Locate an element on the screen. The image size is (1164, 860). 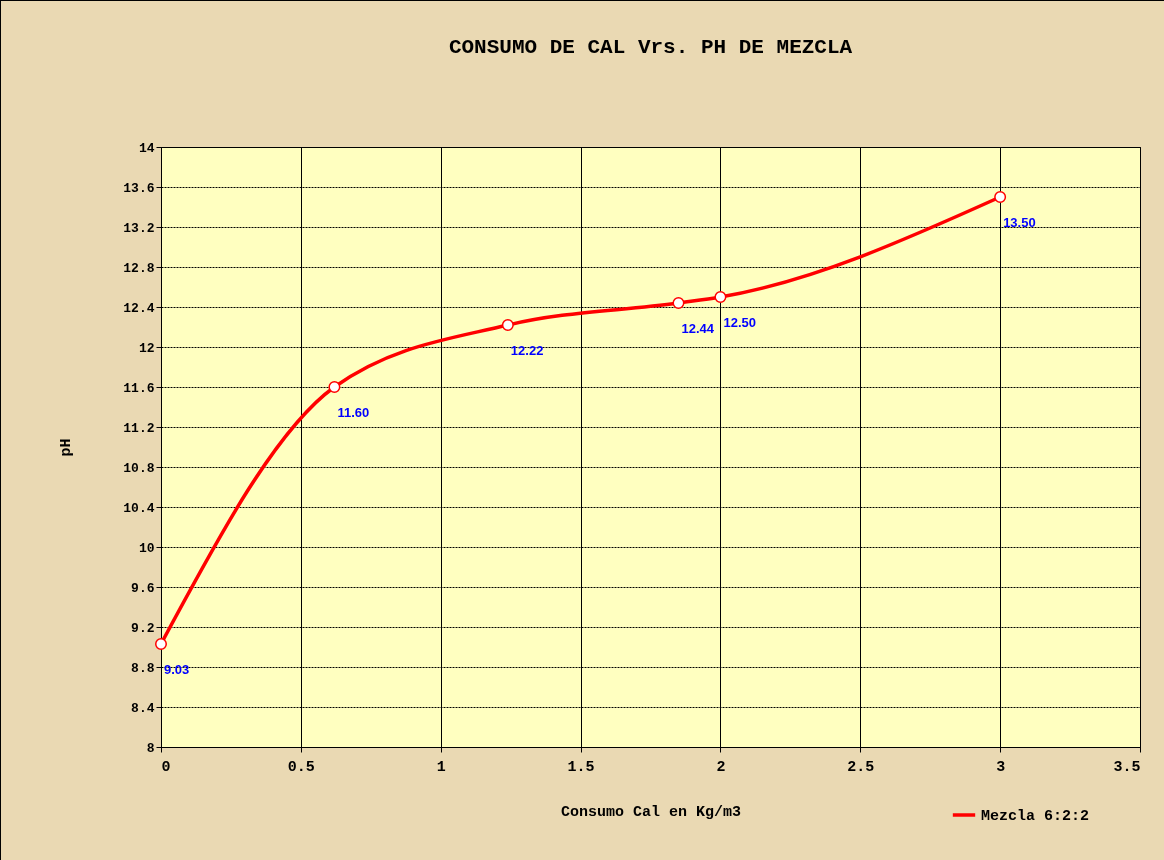
y-tick-label: 10.8 is located at coordinates (139, 468).